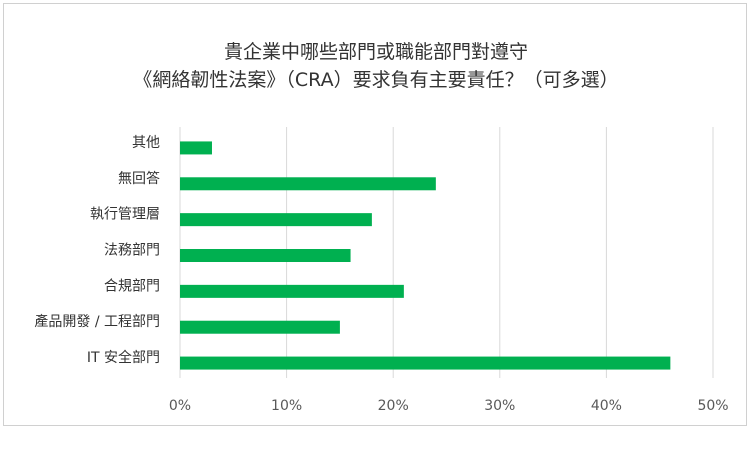 The width and height of the screenshot is (752, 452). Describe the element at coordinates (376, 80) in the screenshot. I see `chart-subtitle: 《網絡韌性法案》（CRA）要求負有主要責任？（可多選）` at that location.